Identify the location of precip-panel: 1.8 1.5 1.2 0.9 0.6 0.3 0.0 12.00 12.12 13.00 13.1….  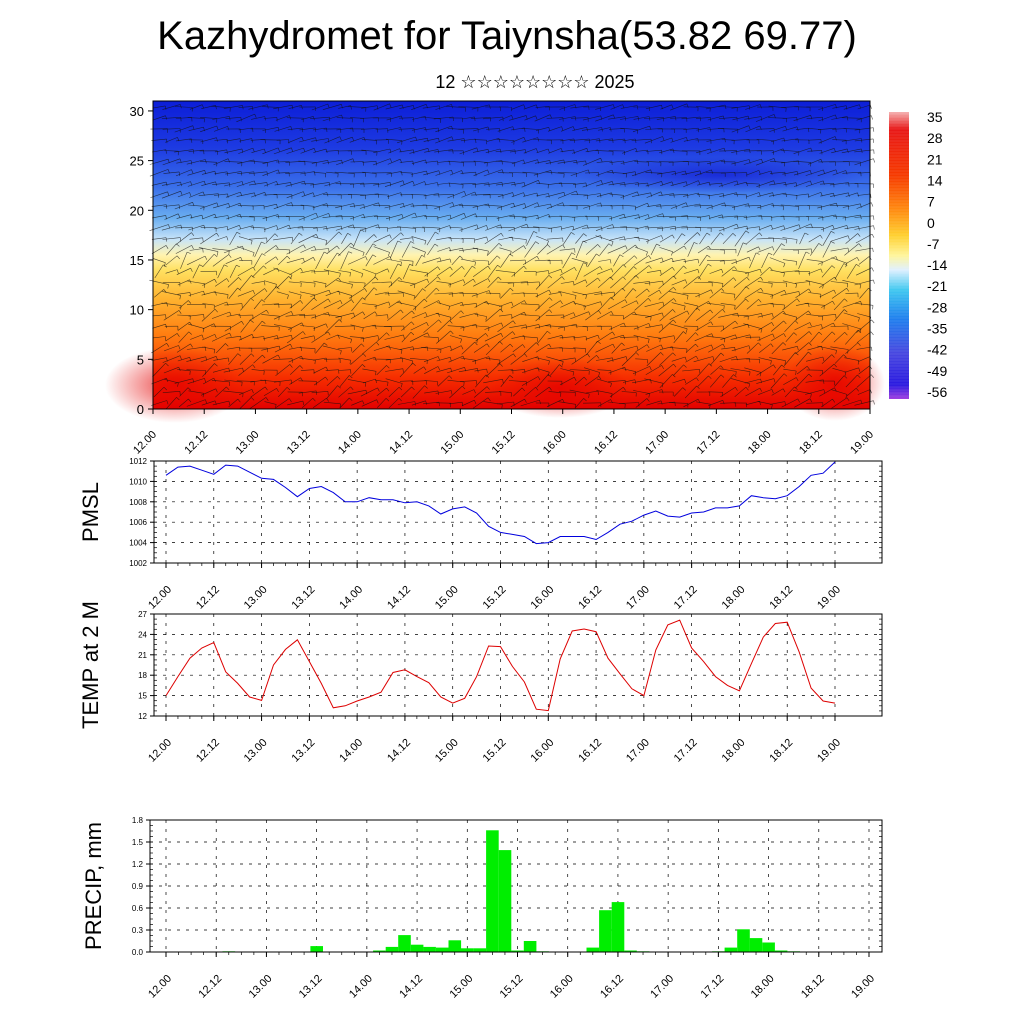
(482, 908).